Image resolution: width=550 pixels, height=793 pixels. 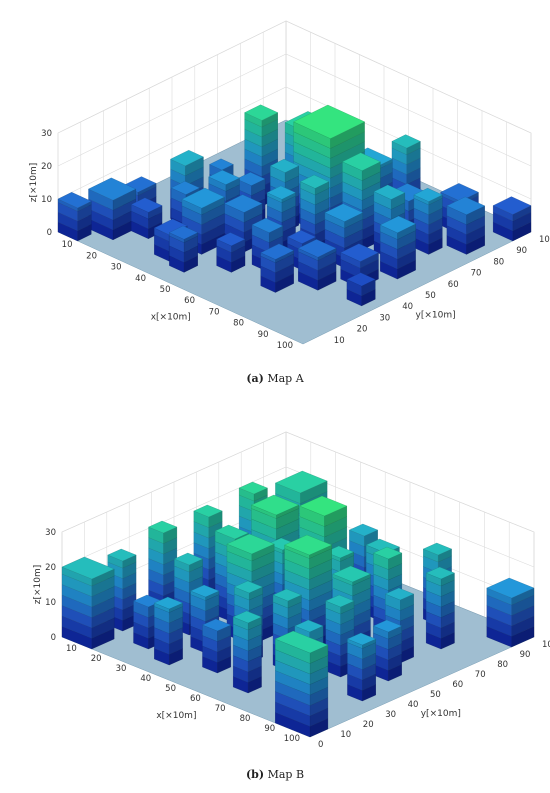 I want to click on caption-map-a: (a) Map A, so click(x=275, y=378).